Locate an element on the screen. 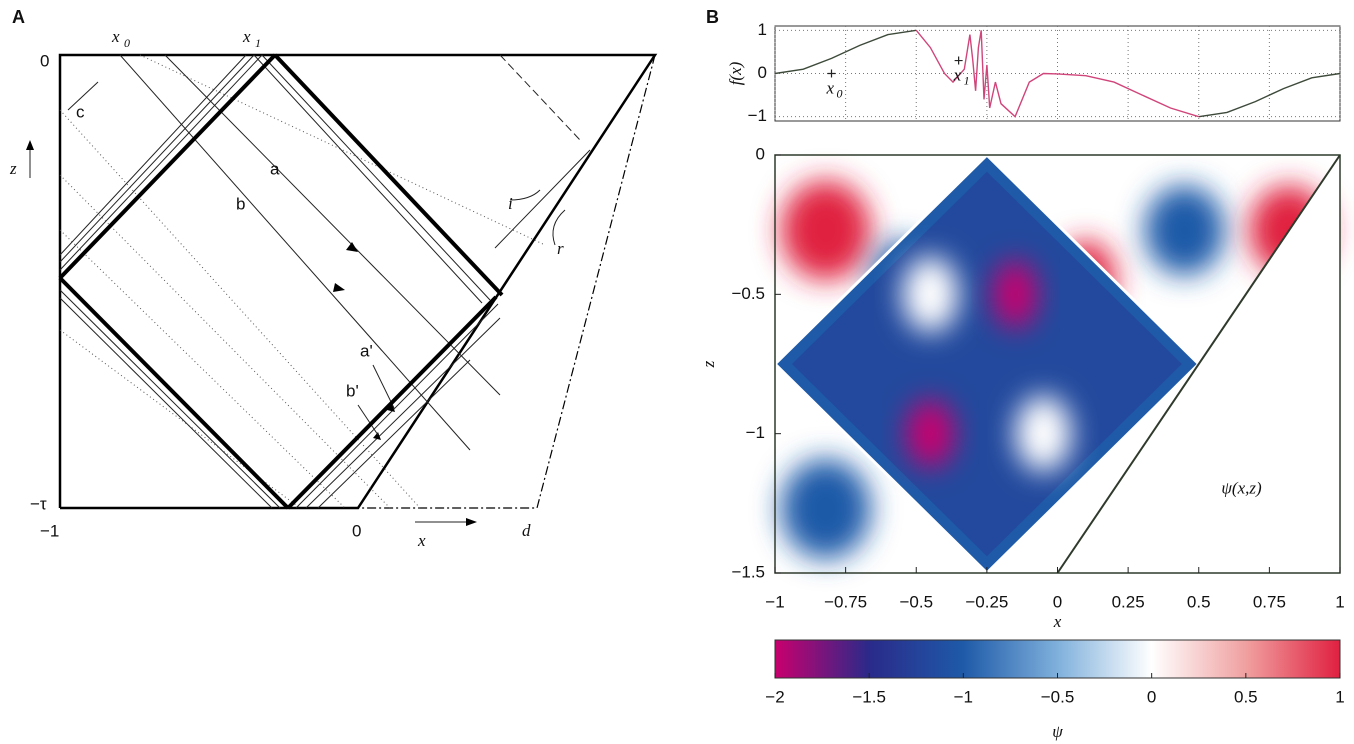 This screenshot has width=1354, height=744. annotation: 1 is located at coordinates (967, 80).